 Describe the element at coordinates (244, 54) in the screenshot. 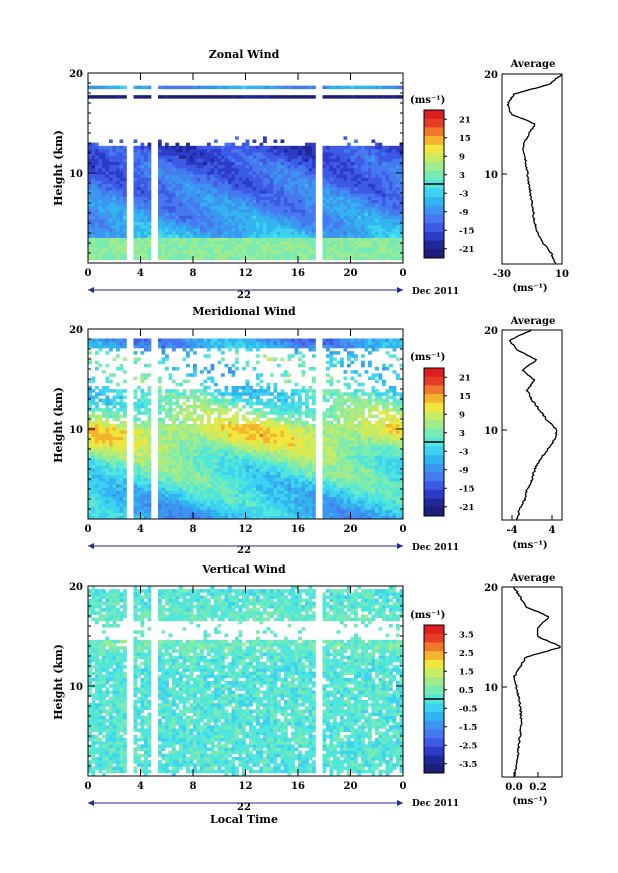

I see `zonal-wind-title: Zonal Wind` at that location.